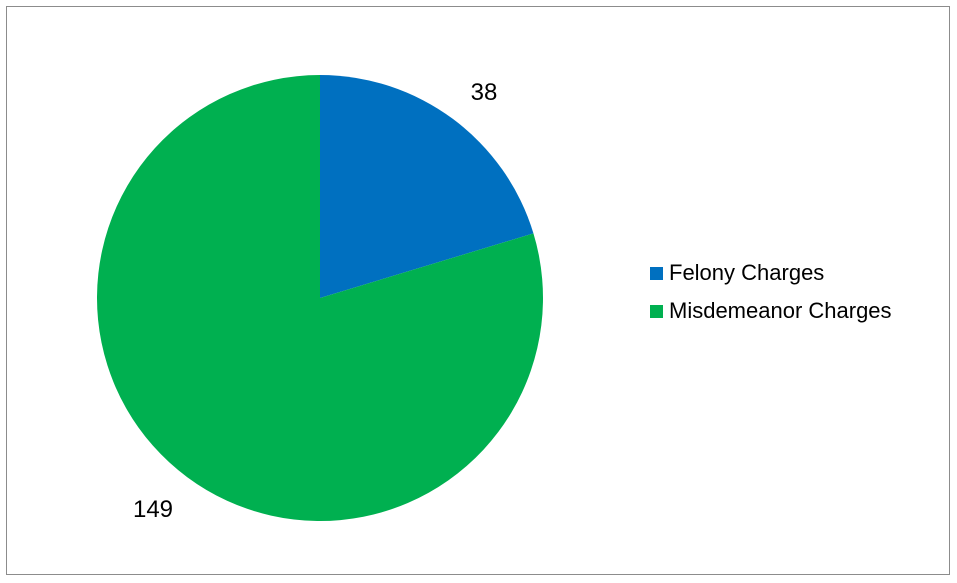 This screenshot has height=583, width=957. I want to click on data-label-felony-charges: 38, so click(484, 92).